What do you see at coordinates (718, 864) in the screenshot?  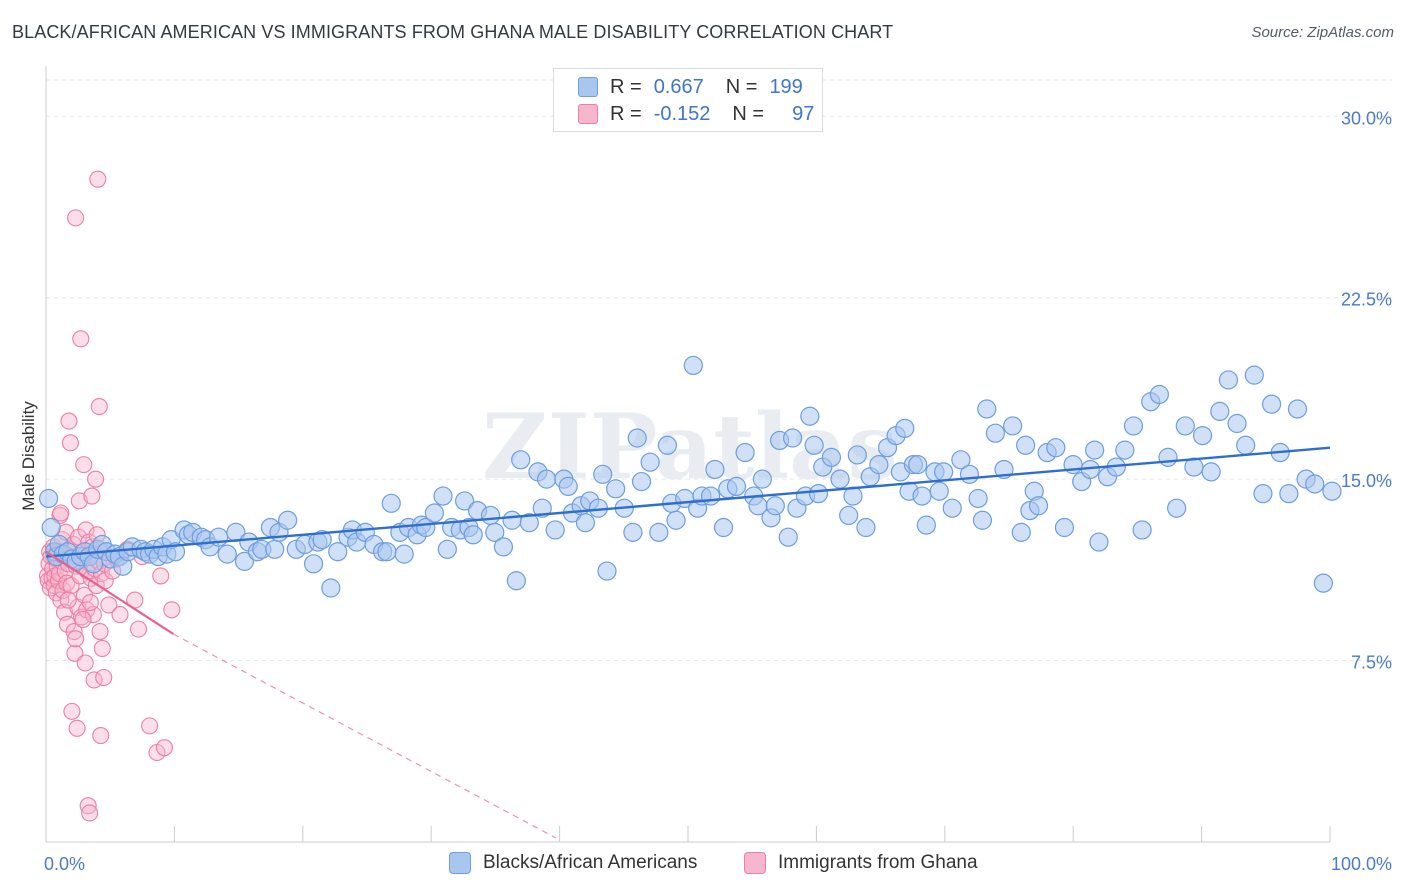 I see `x-tick-labels: 0.0% 100.0%` at bounding box center [718, 864].